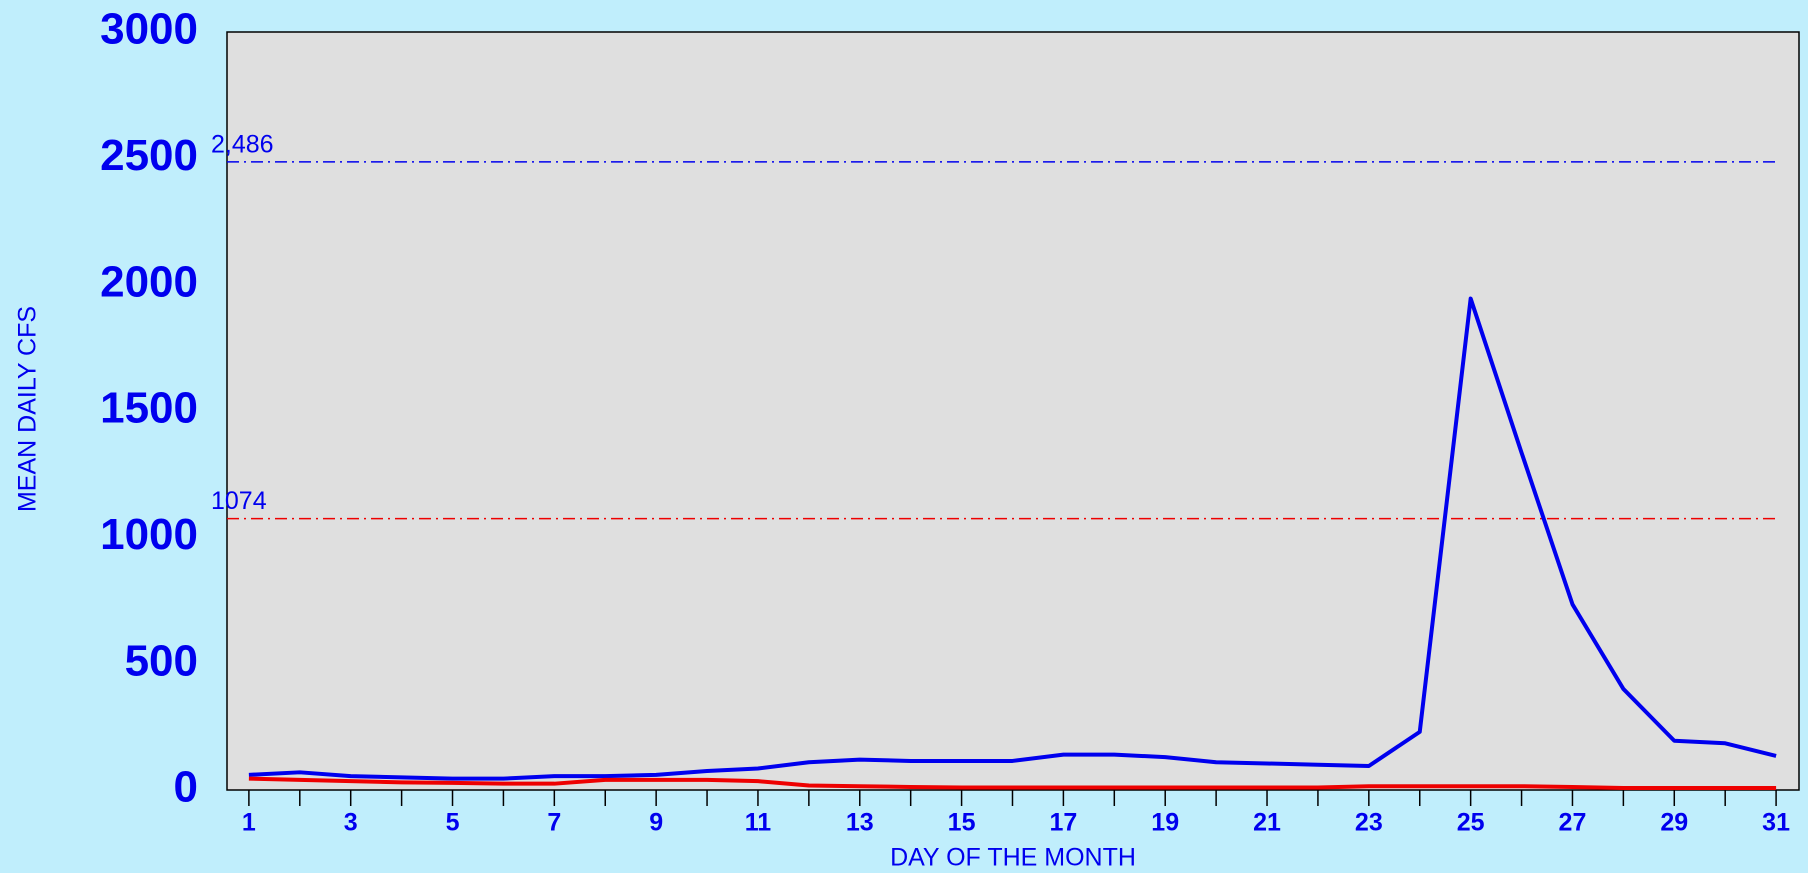 The height and width of the screenshot is (873, 1808). Describe the element at coordinates (149, 155) in the screenshot. I see `y-tick-label: 2500` at that location.